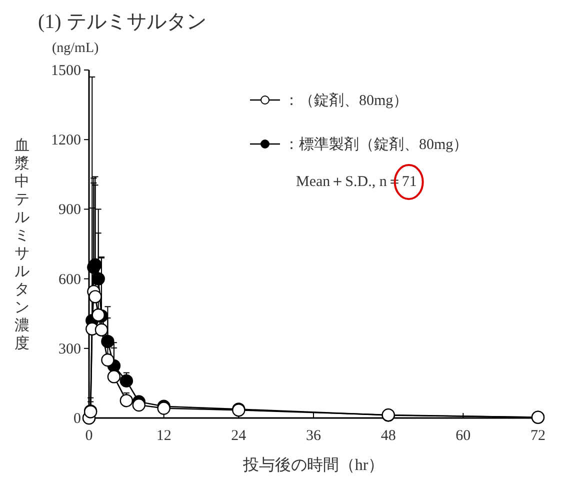  What do you see at coordinates (69, 210) in the screenshot?
I see `y-tick-label: 900` at bounding box center [69, 210].